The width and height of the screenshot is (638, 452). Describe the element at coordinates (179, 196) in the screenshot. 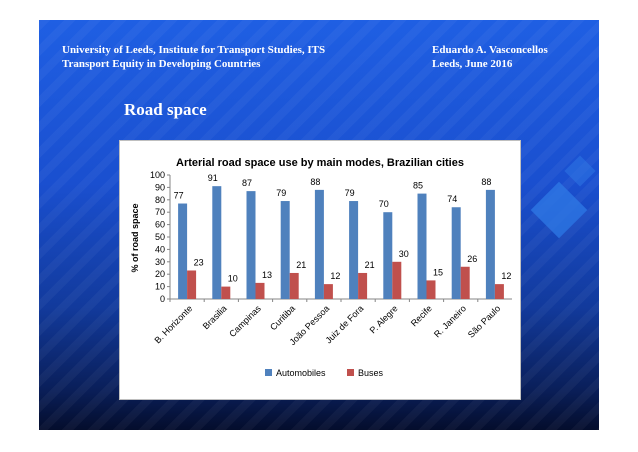

I see `data-label: 77` at that location.